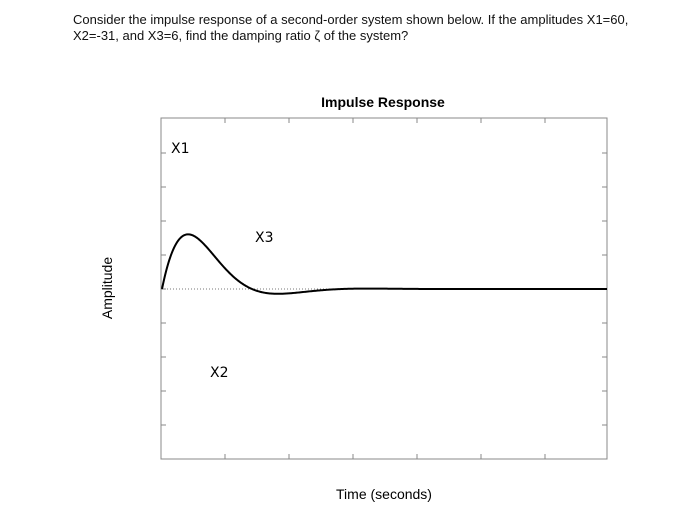 This screenshot has width=696, height=511. I want to click on annotation-x1: X1, so click(180, 149).